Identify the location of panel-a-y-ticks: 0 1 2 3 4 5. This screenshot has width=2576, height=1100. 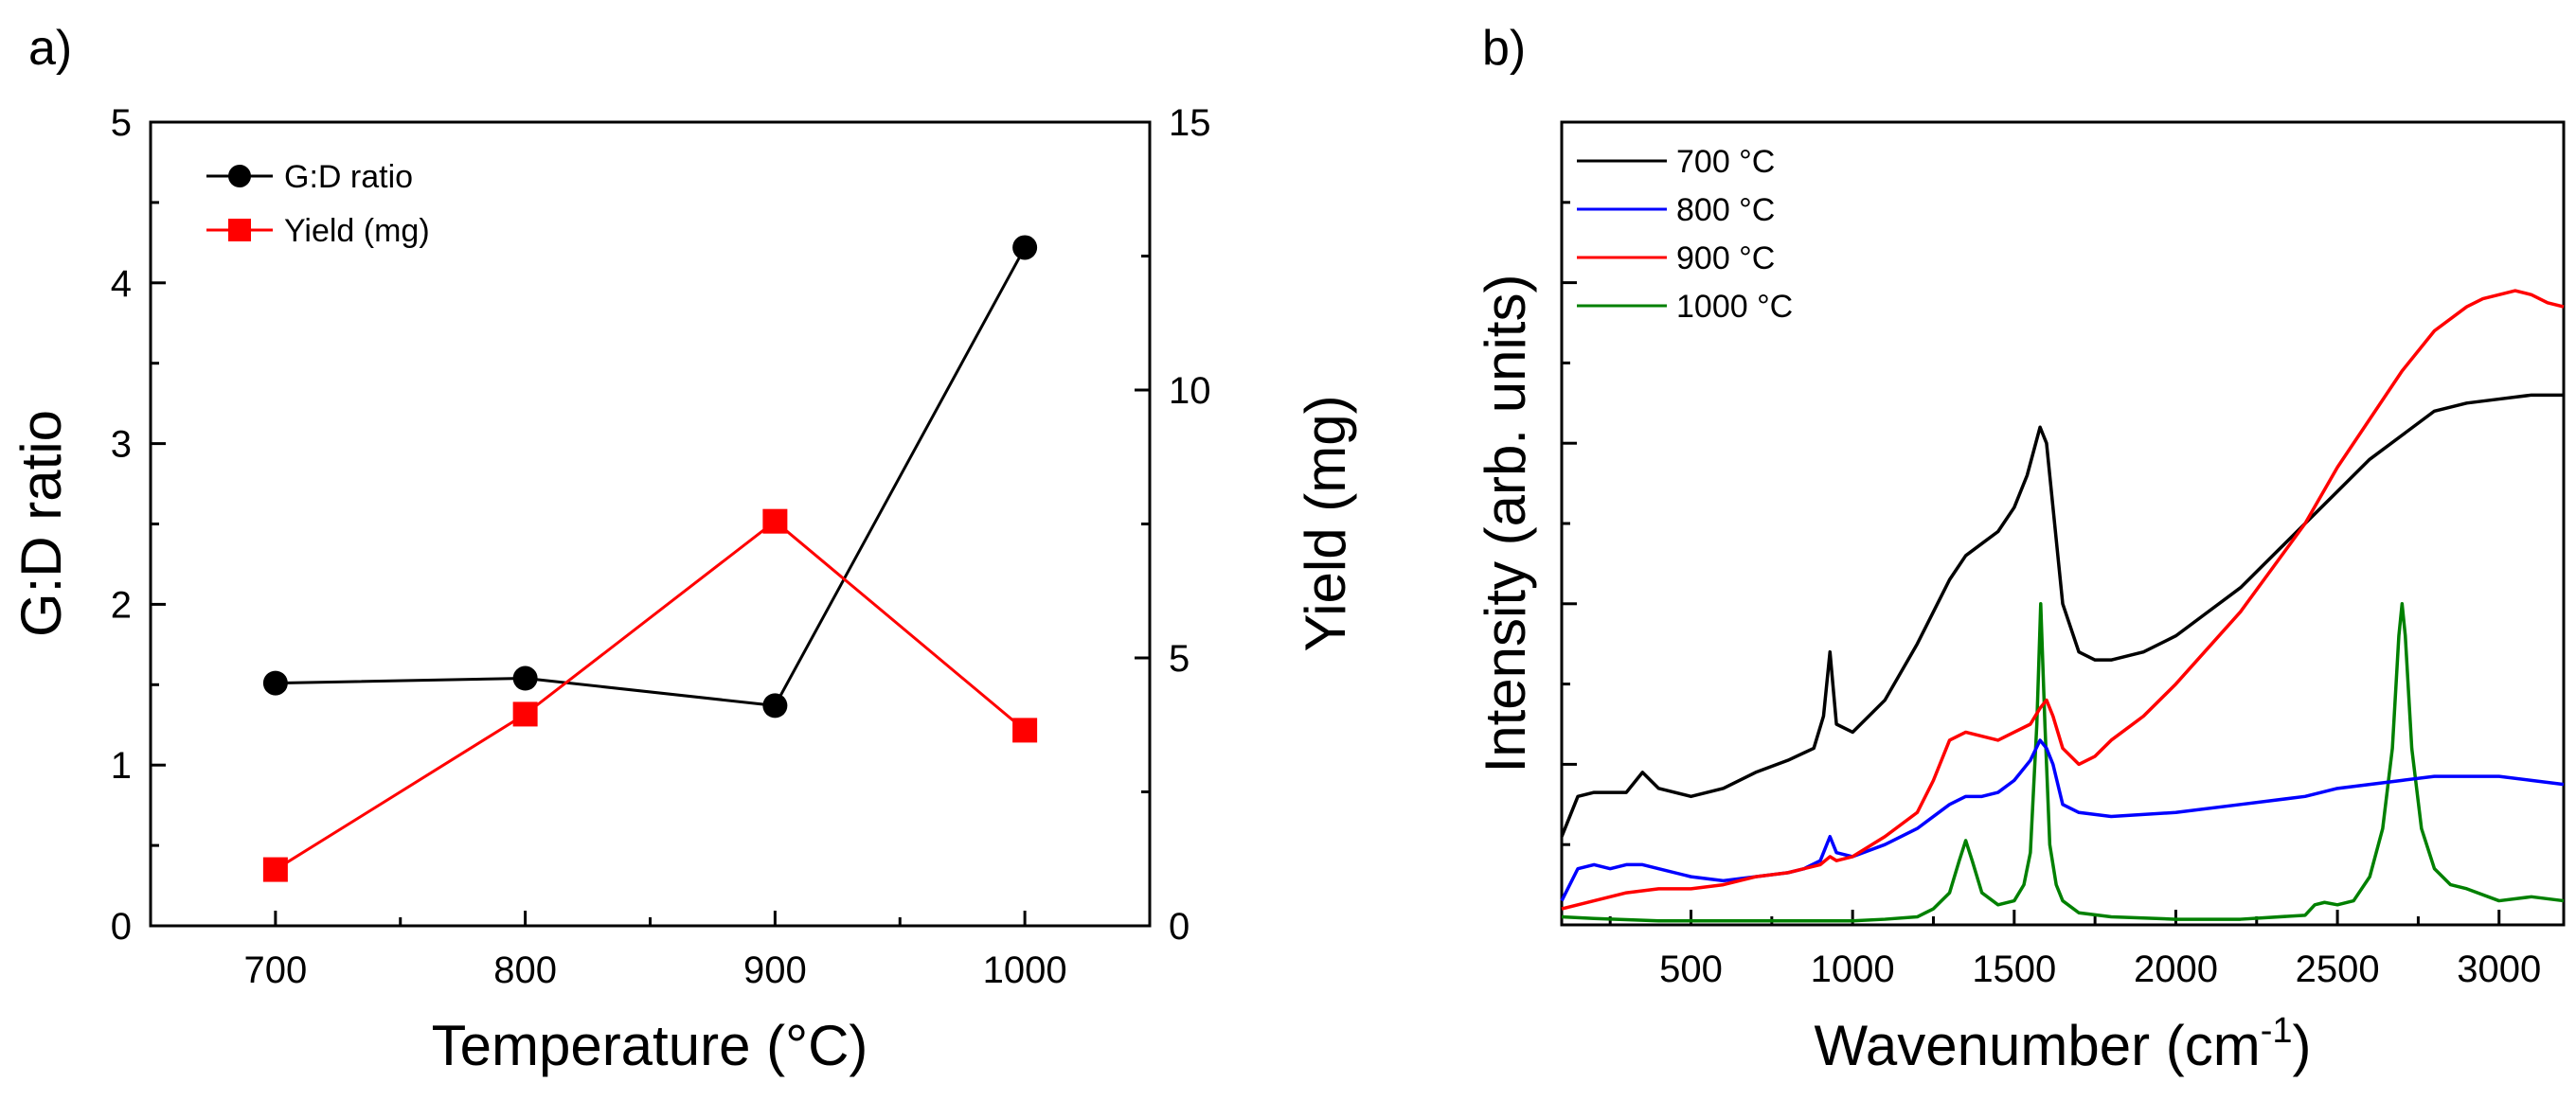
(138, 525).